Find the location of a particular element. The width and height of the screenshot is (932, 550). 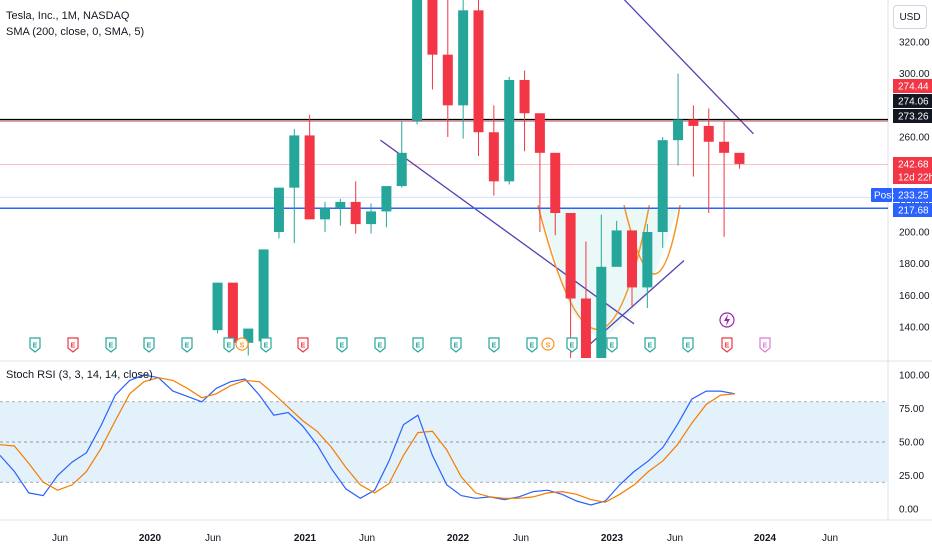

stoch-tick: 0.00 is located at coordinates (909, 510).